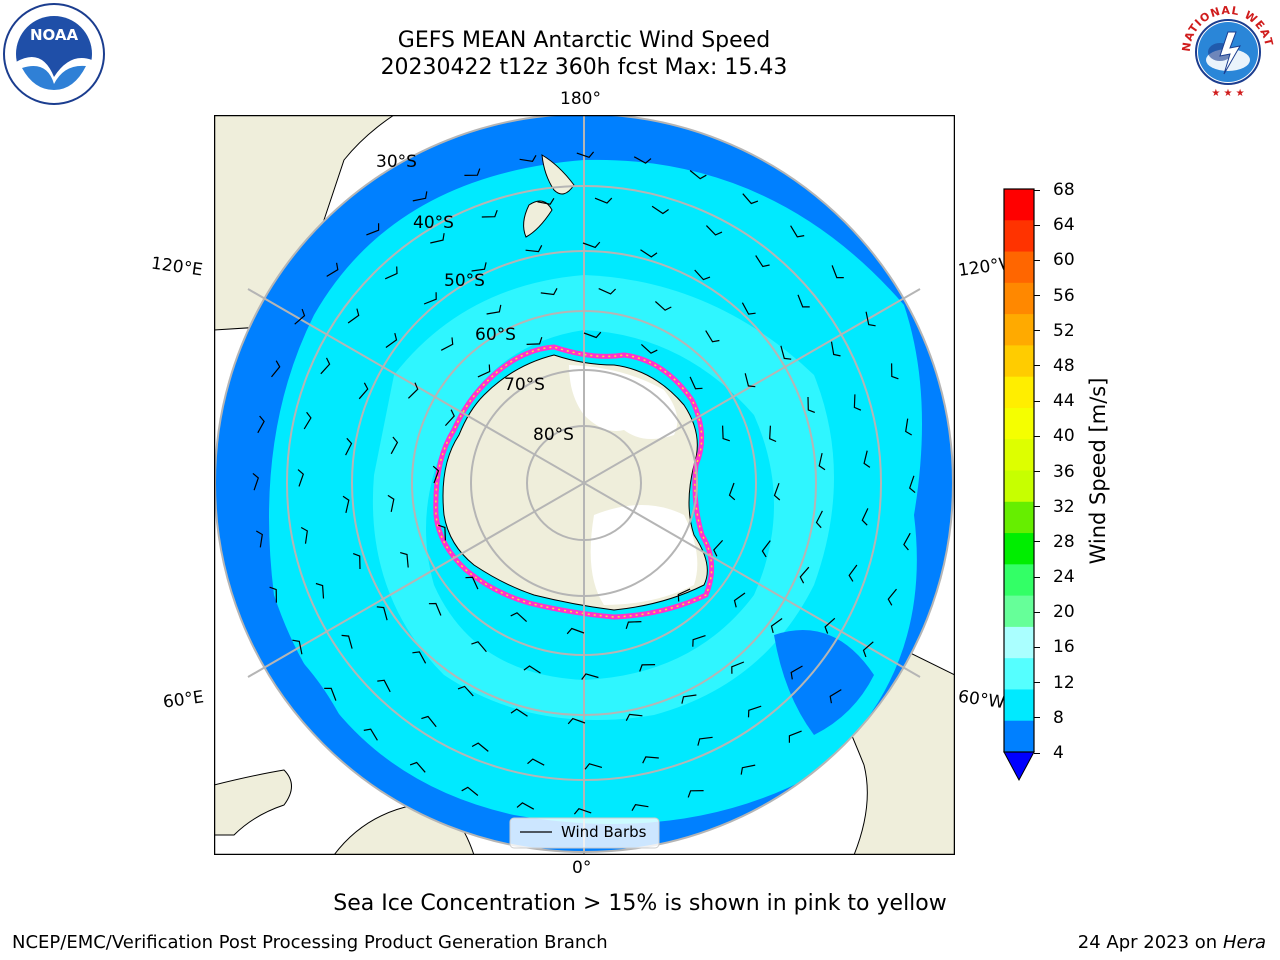  Describe the element at coordinates (584, 40) in the screenshot. I see `map-title: GEFS MEAN Antarctic Wind Speed` at that location.